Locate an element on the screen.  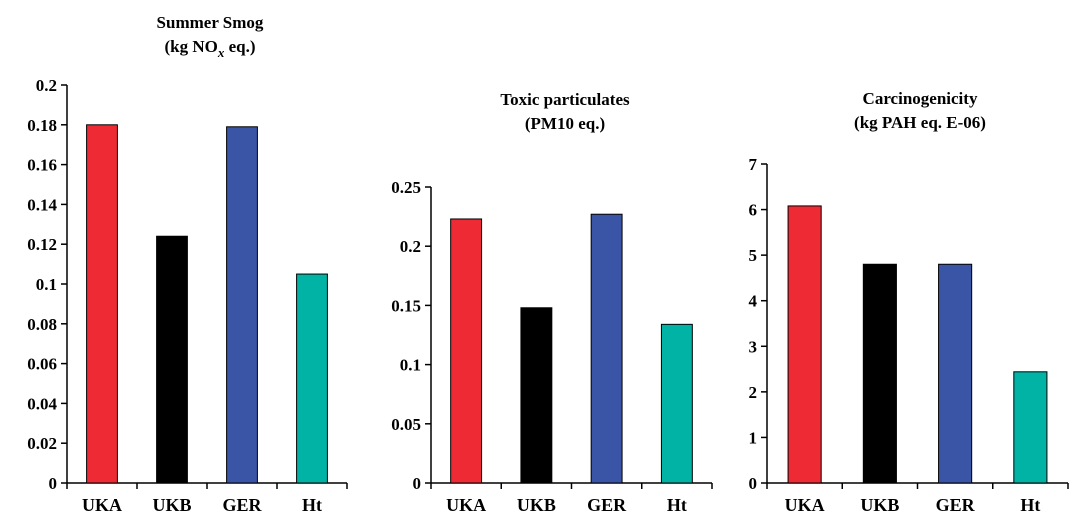
toxic-particulates-subtitle: (PM10 eq.) is located at coordinates (565, 123).